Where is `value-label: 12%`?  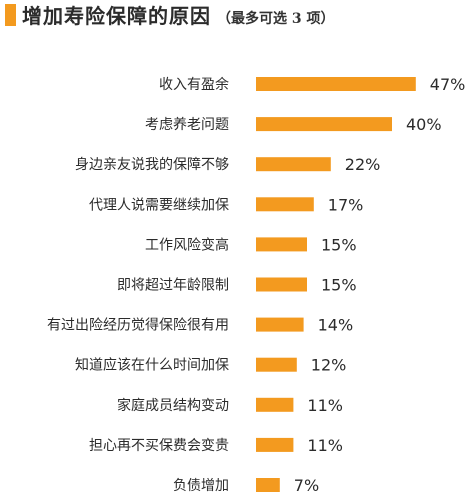
value-label: 12% is located at coordinates (329, 365).